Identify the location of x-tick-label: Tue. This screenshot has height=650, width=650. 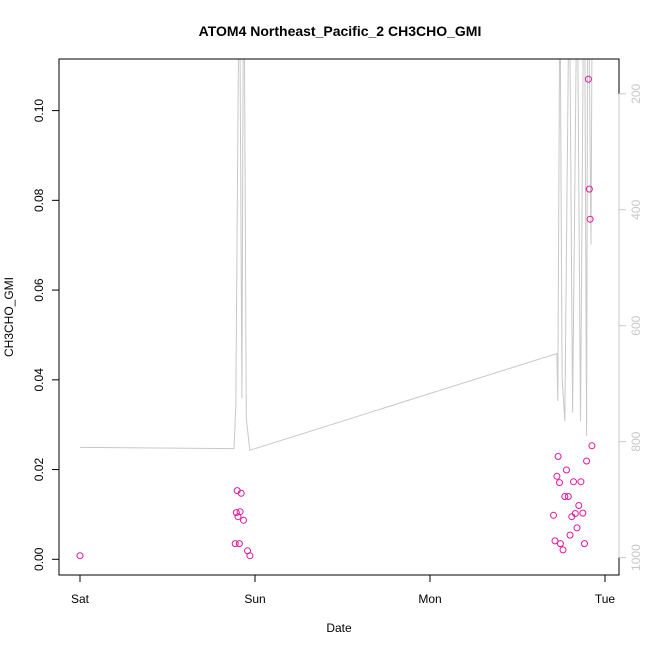
(605, 599).